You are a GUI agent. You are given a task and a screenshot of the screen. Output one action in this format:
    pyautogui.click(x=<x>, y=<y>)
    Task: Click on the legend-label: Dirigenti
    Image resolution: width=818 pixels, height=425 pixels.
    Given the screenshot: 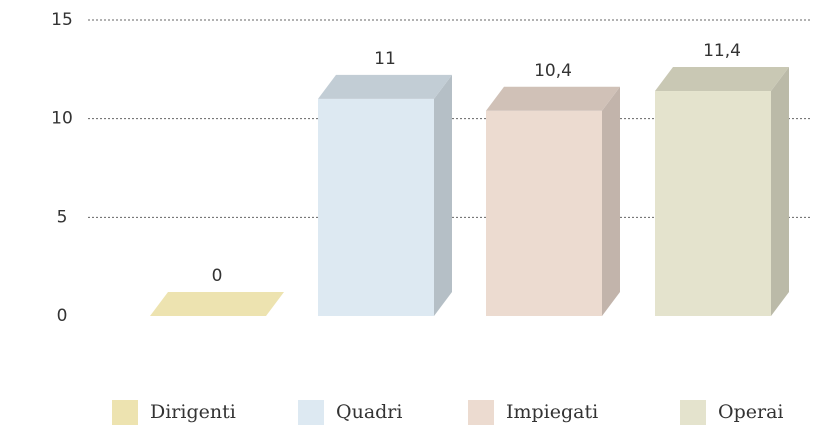 What is the action you would take?
    pyautogui.click(x=193, y=412)
    